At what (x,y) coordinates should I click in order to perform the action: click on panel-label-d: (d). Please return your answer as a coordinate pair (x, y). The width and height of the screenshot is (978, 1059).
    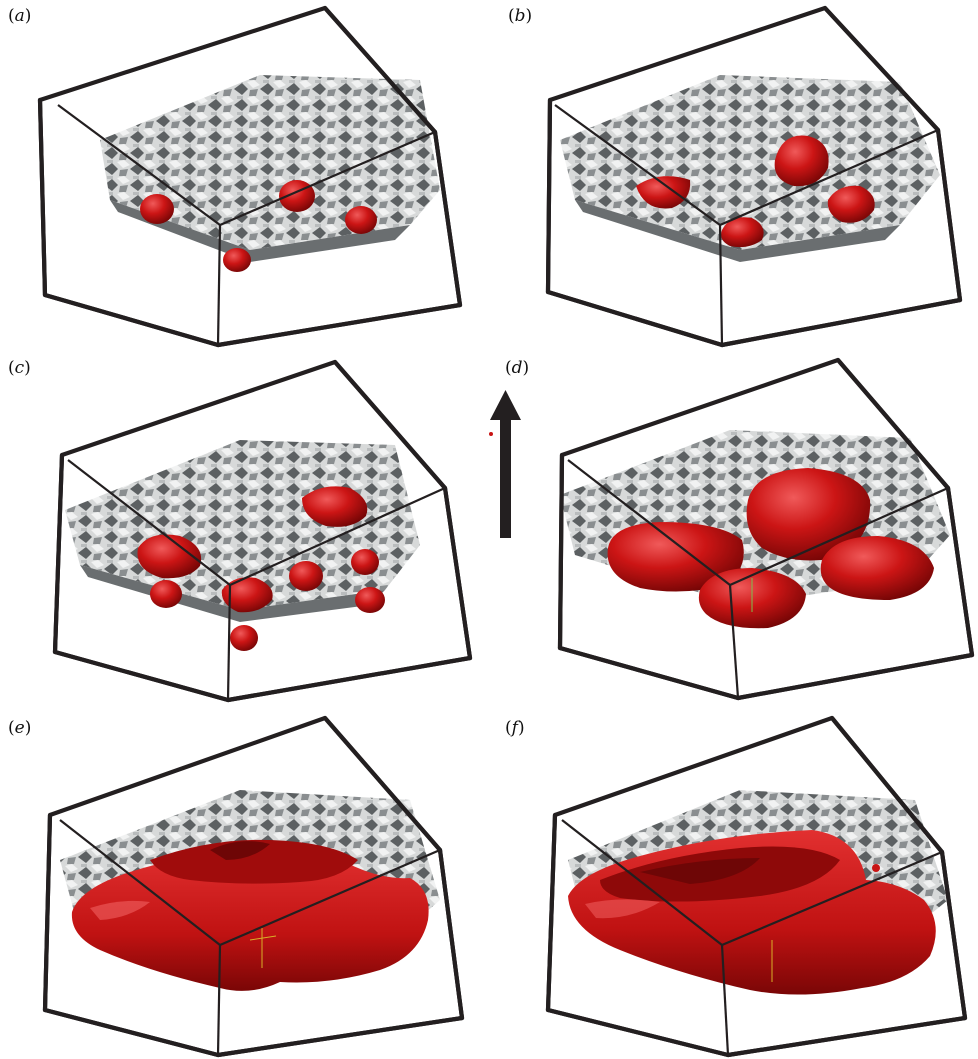
    Looking at the image, I should click on (517, 368).